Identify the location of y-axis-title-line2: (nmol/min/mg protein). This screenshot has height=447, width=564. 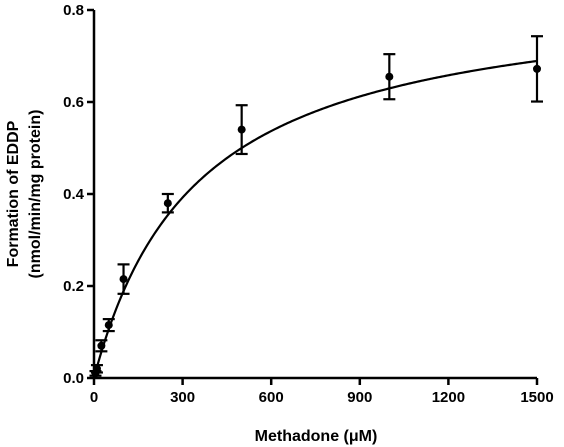
(35, 194).